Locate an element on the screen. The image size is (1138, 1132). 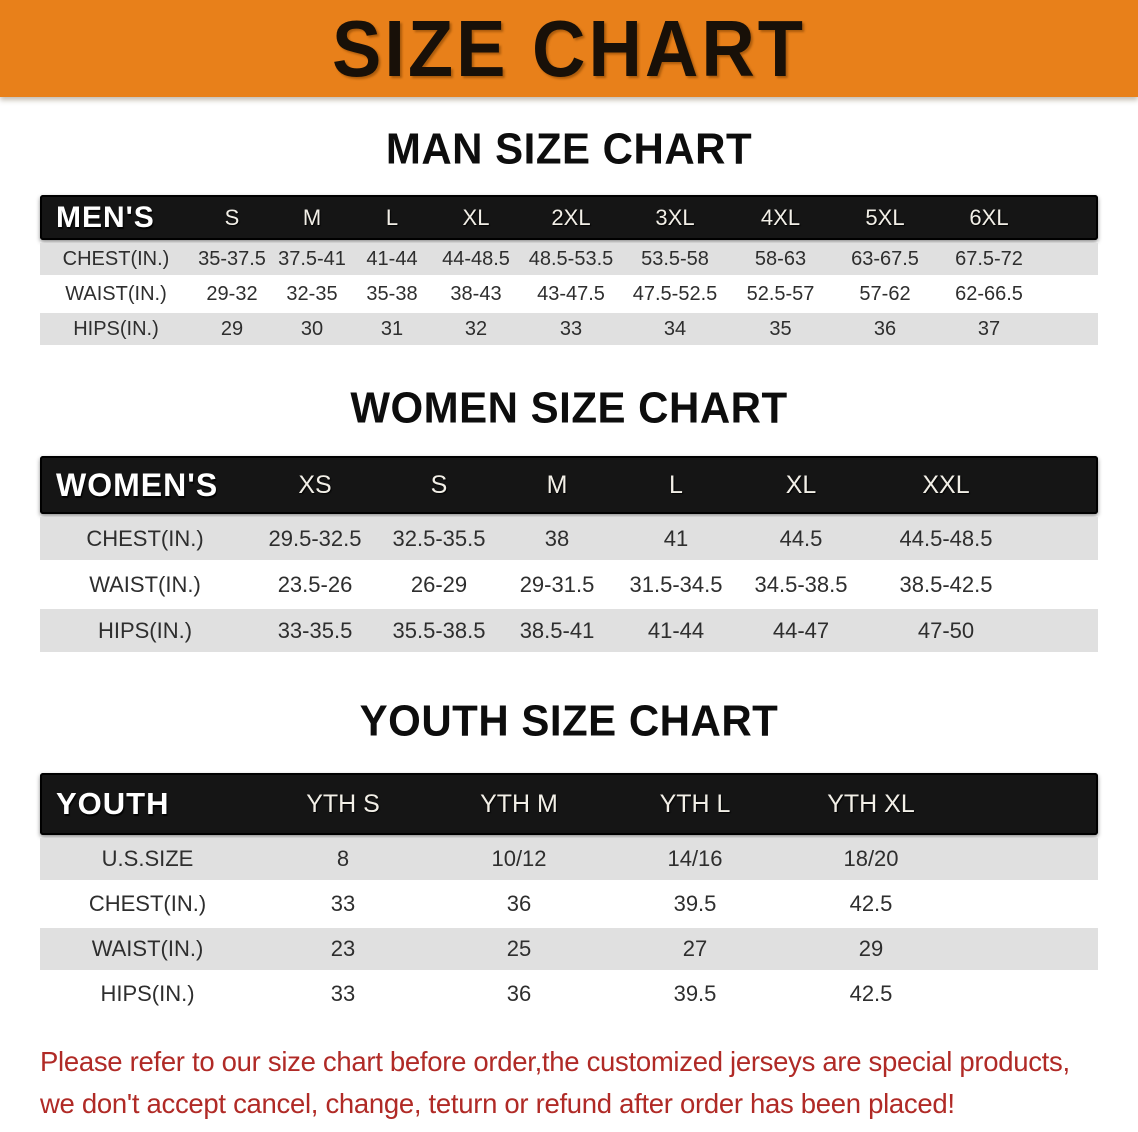
size-column-header: YTH S is located at coordinates (343, 803).